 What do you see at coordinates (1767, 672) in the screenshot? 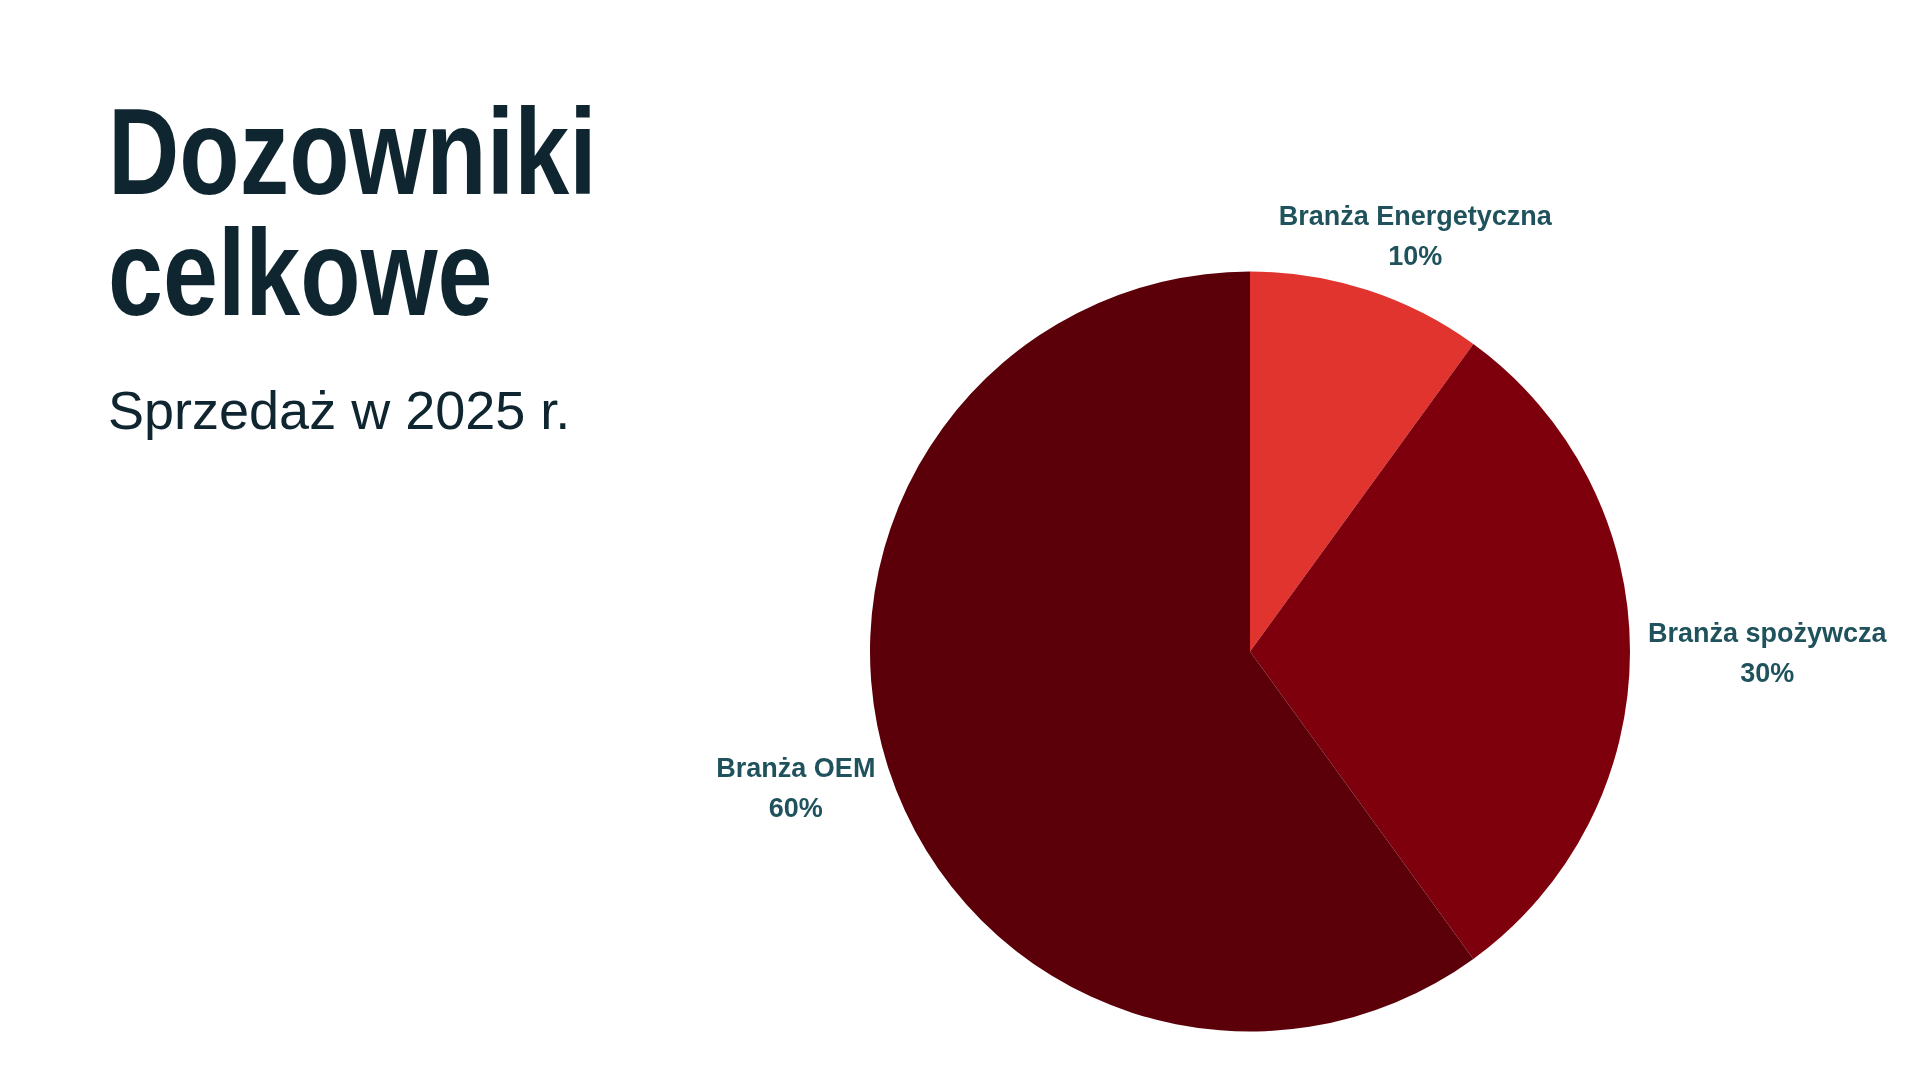
I see `data-label: 30%` at bounding box center [1767, 672].